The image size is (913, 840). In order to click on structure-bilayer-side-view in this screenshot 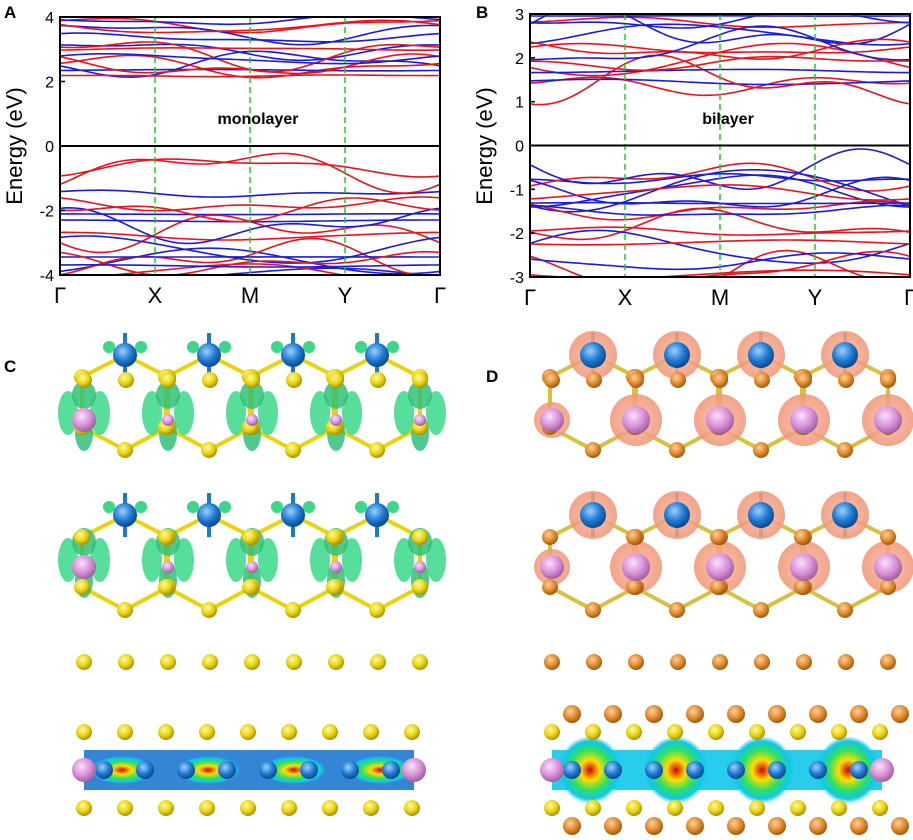, I will do `click(724, 770)`.